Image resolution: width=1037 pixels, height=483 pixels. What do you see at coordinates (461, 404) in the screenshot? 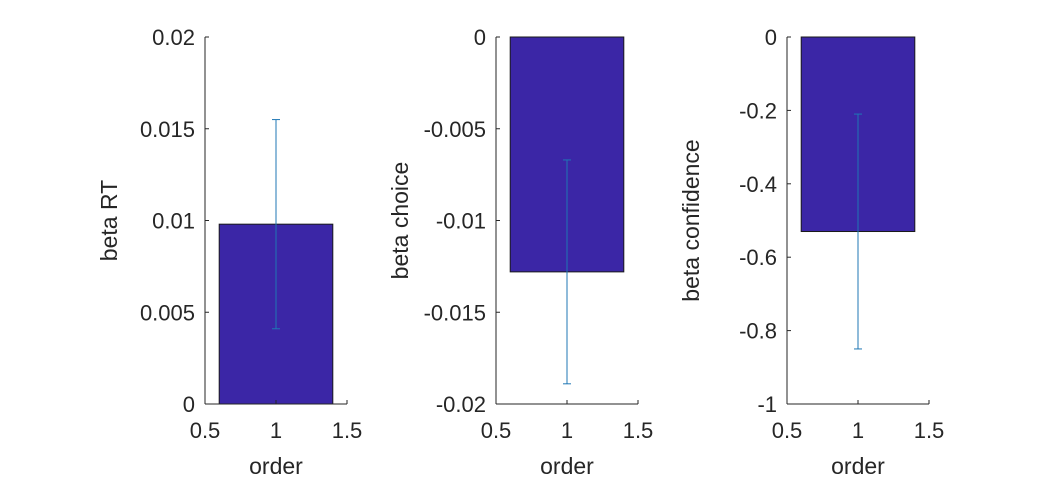
I see `y-tick-label: -0.02` at bounding box center [461, 404].